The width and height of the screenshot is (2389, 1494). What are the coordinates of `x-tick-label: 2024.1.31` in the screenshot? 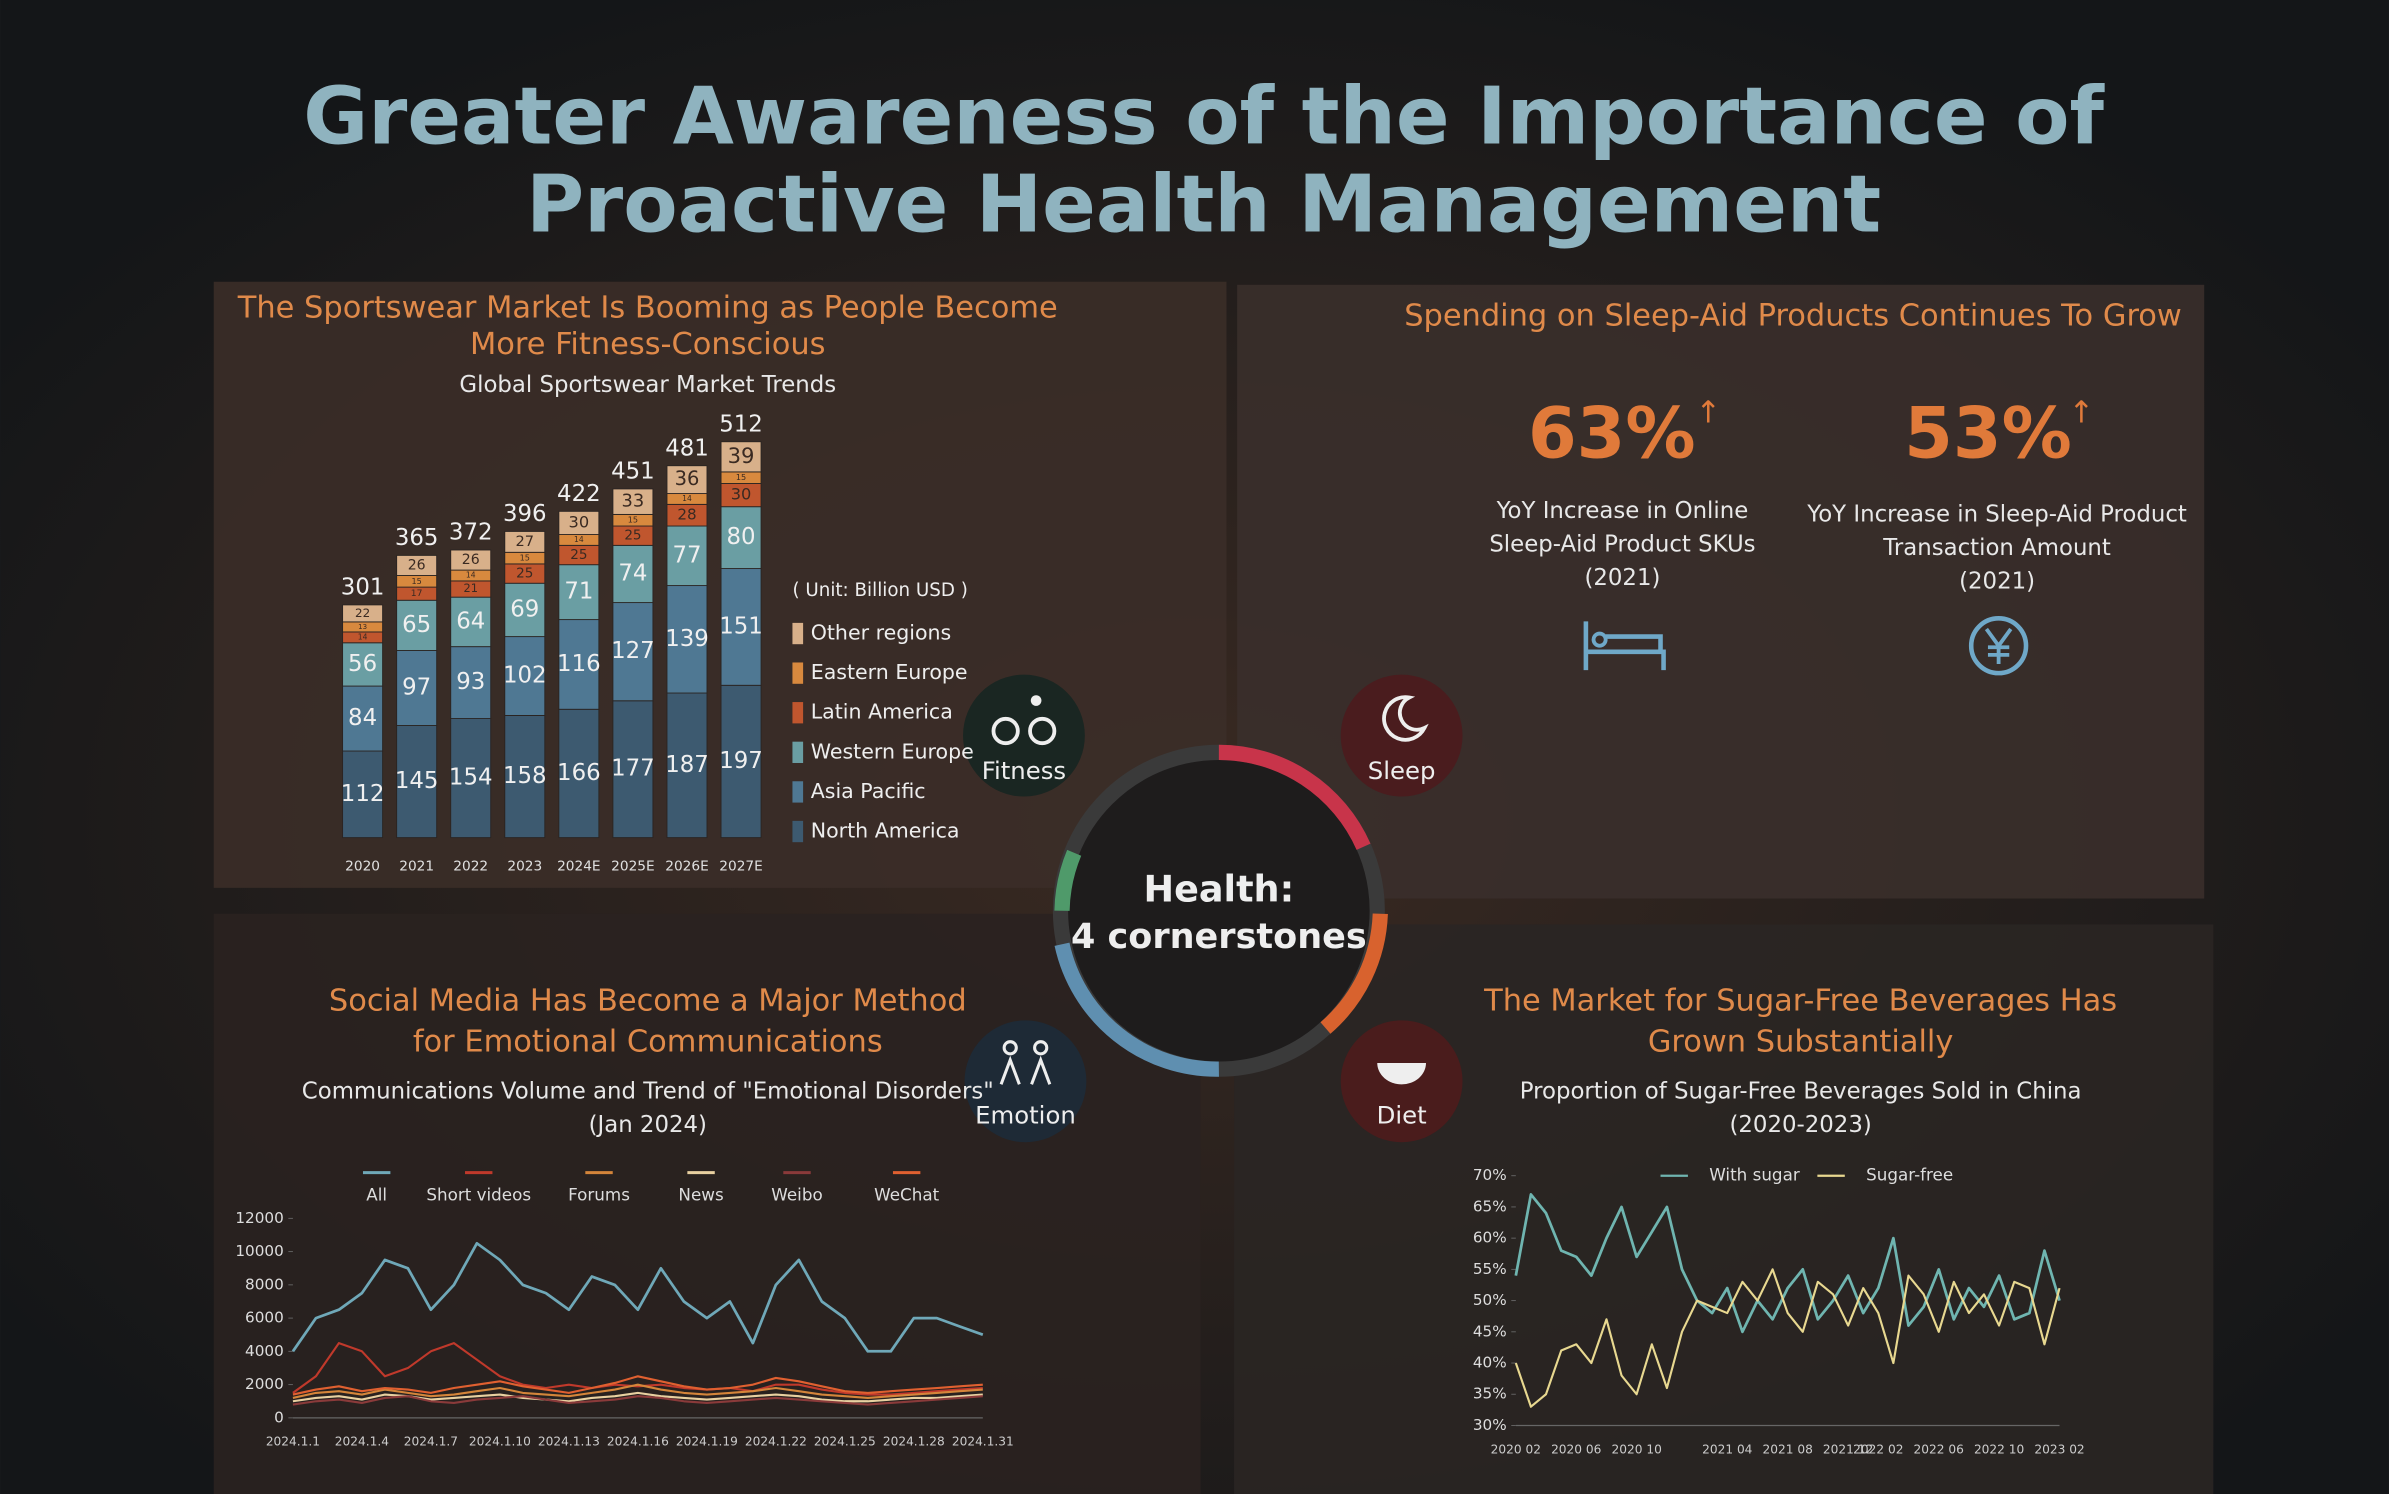 It's located at (983, 1442).